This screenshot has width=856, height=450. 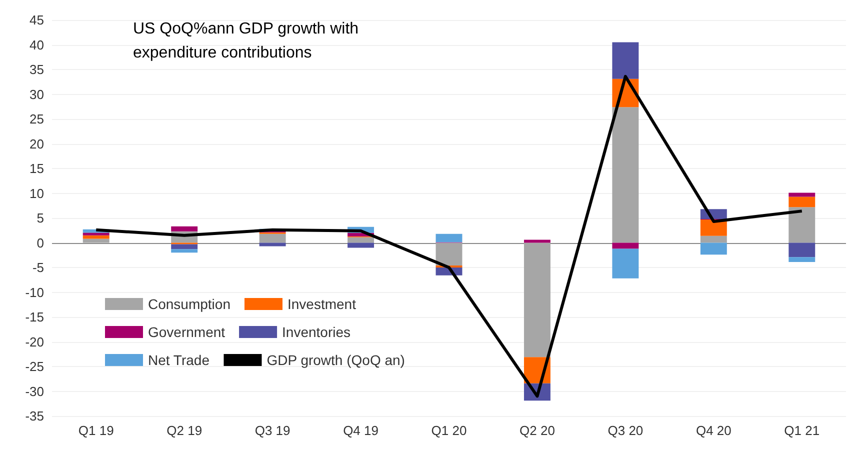 What do you see at coordinates (189, 304) in the screenshot?
I see `legend-label: Consumption` at bounding box center [189, 304].